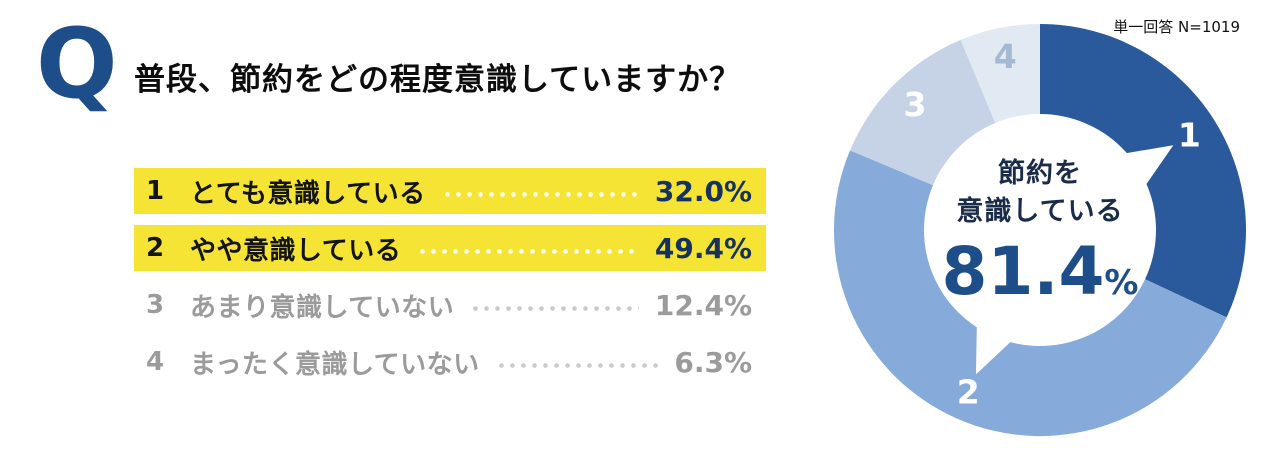 This screenshot has width=1280, height=467. Describe the element at coordinates (155, 362) in the screenshot. I see `option-rank: 4` at that location.